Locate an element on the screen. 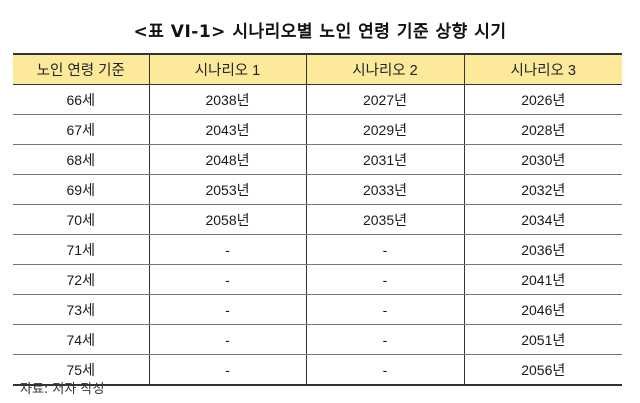 This screenshot has width=640, height=403. table-row: 71세 - - 2036년 is located at coordinates (317, 249).